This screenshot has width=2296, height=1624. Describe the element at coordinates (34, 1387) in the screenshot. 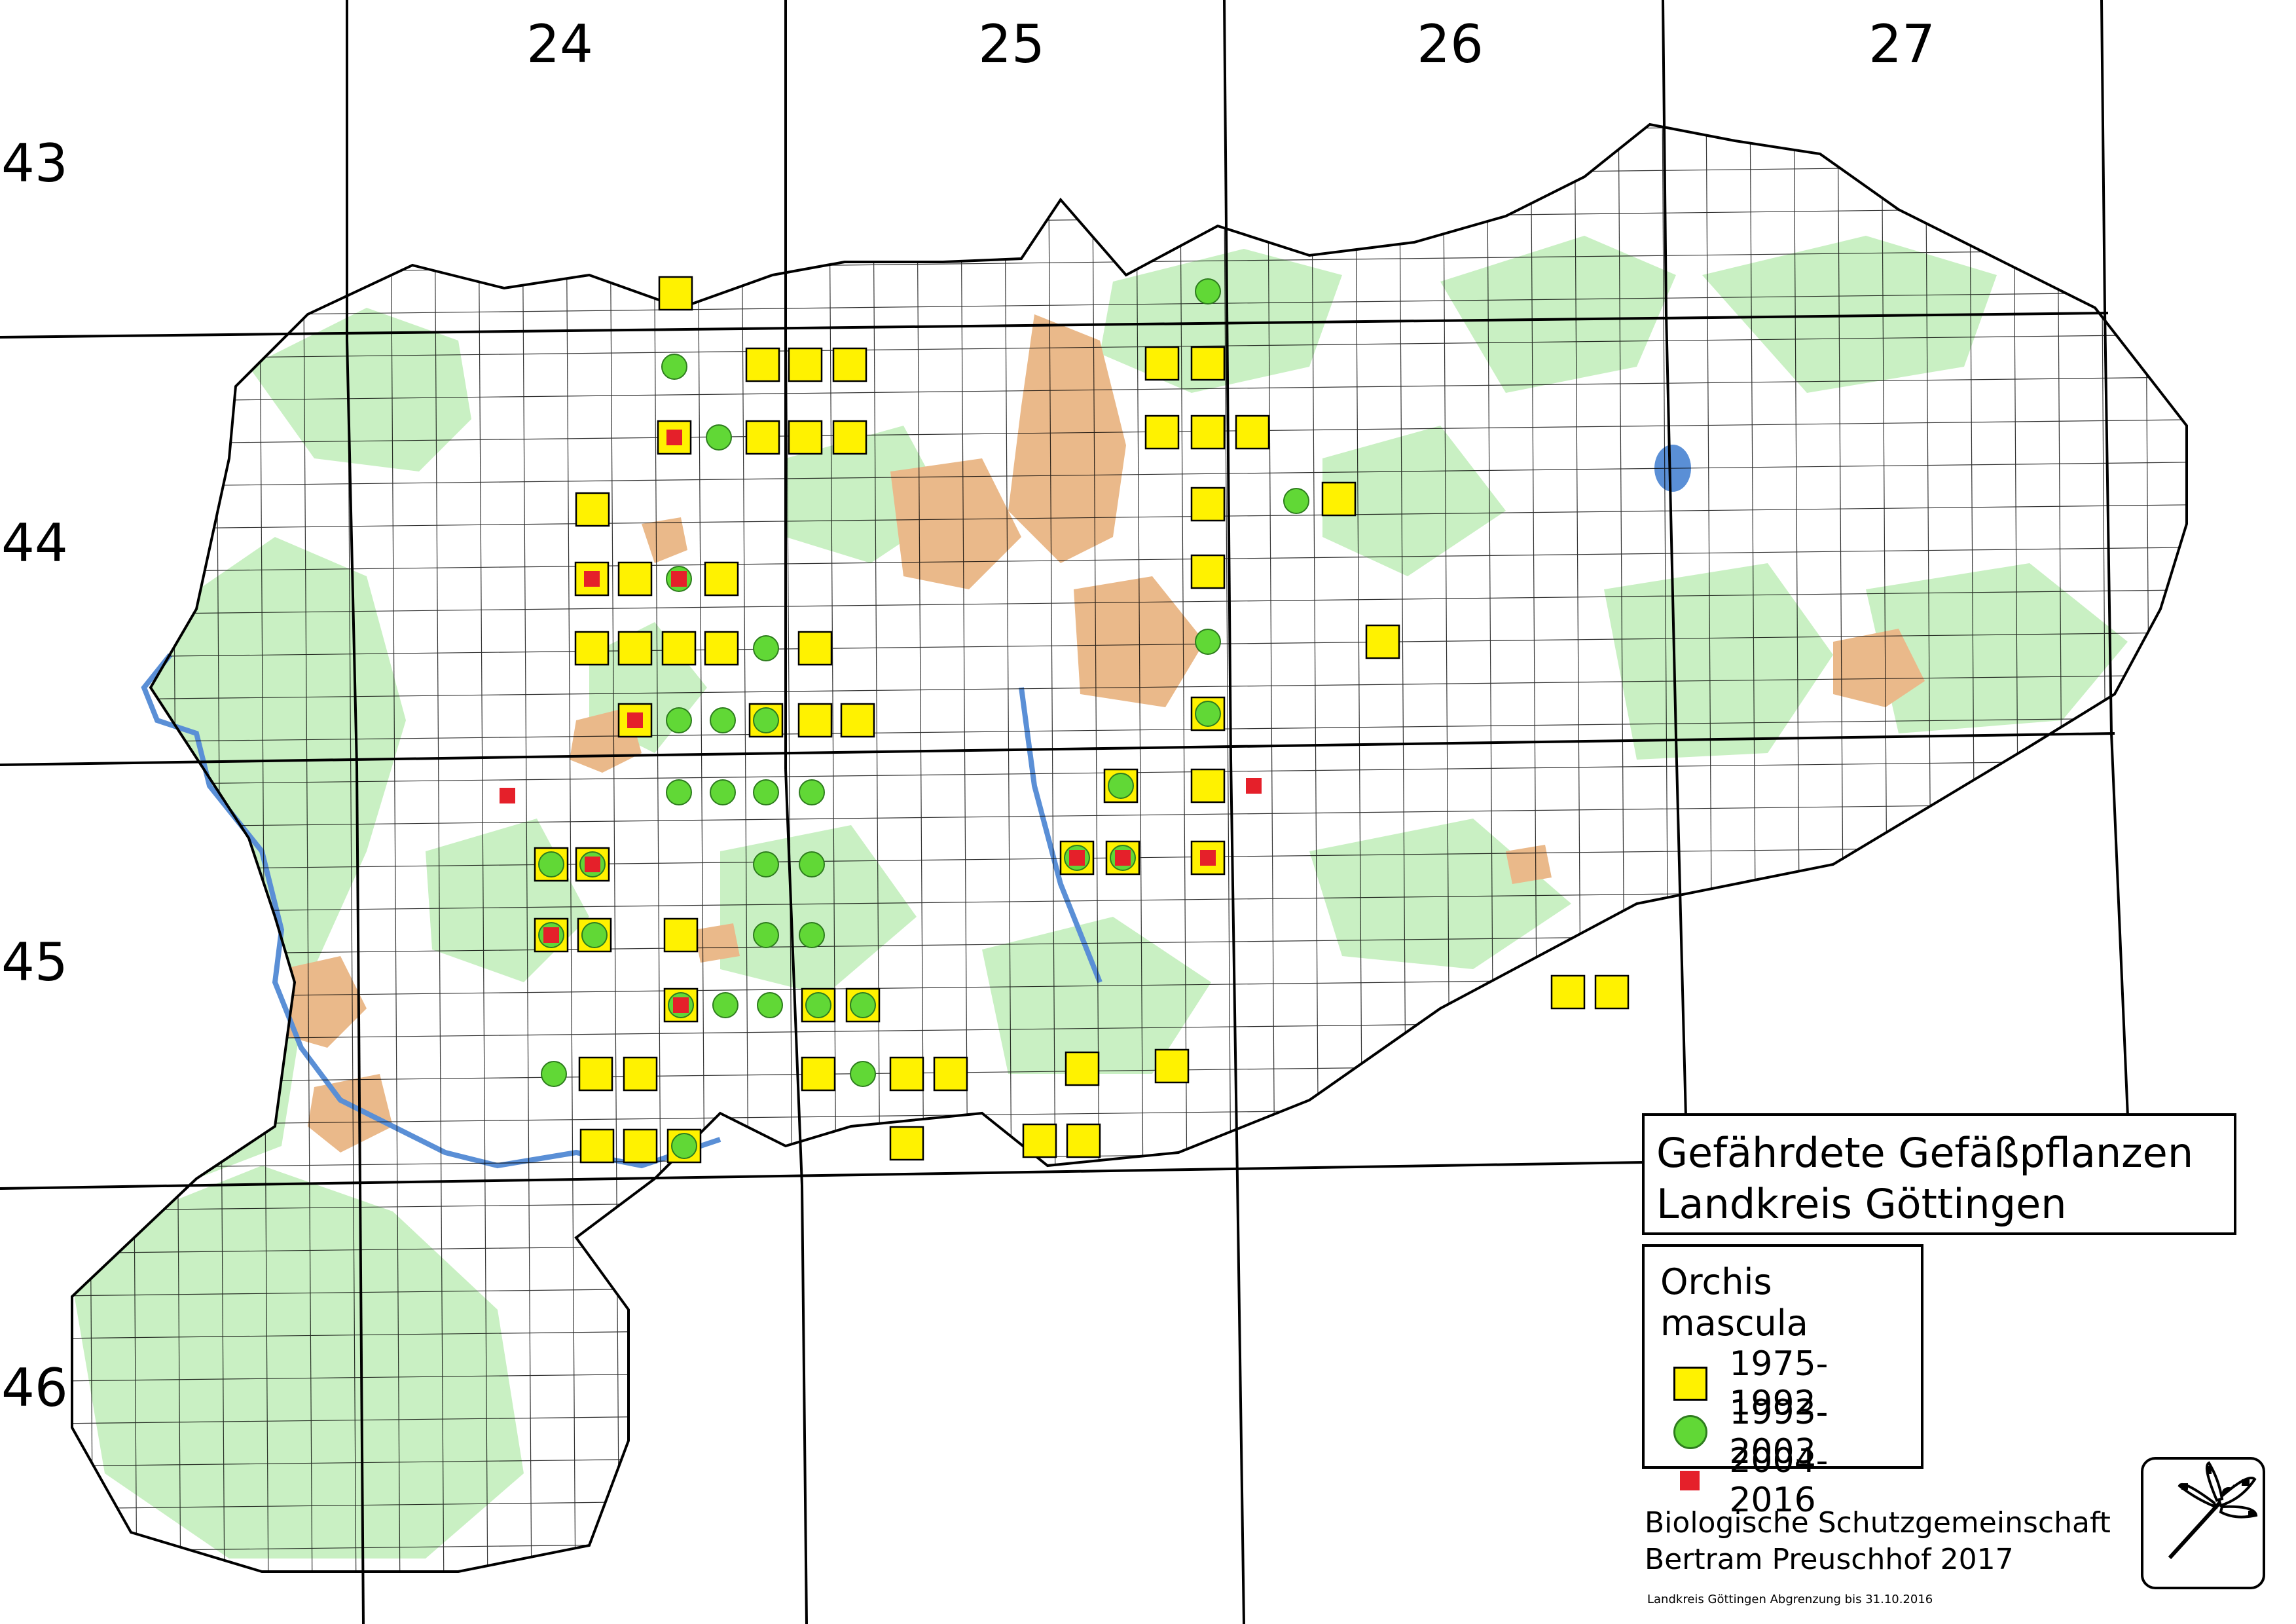

I see `grid-row-label-46: 46` at that location.